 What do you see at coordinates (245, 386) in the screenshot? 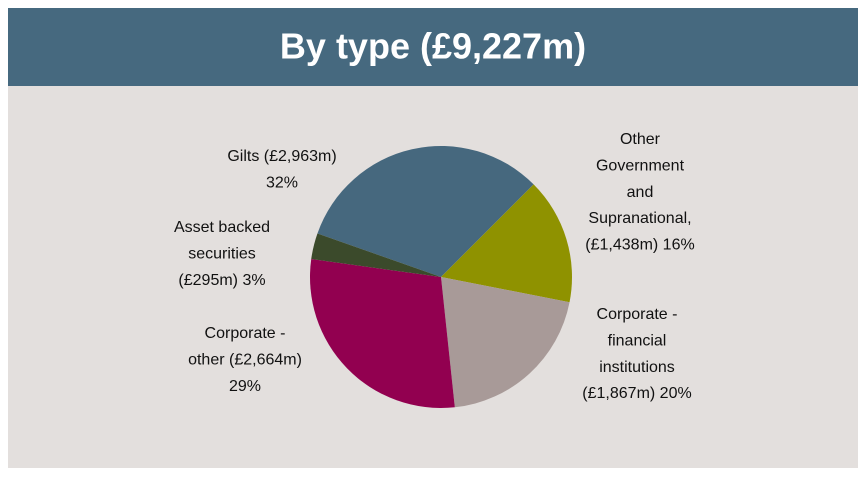
I see `slice-label: 29%` at bounding box center [245, 386].